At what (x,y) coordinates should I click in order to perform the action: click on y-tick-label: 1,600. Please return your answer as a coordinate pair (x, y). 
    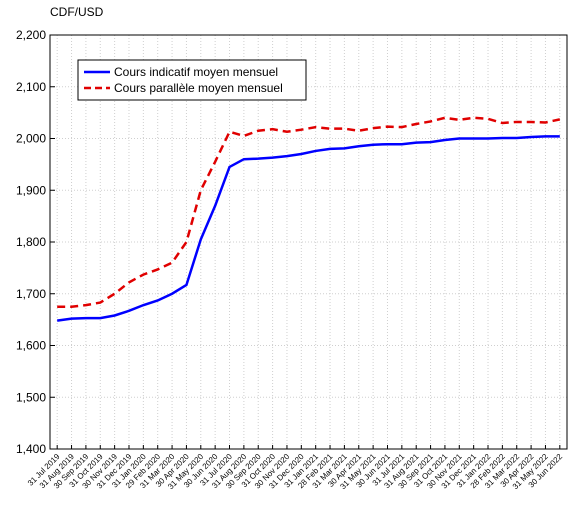
    Looking at the image, I should click on (31, 346).